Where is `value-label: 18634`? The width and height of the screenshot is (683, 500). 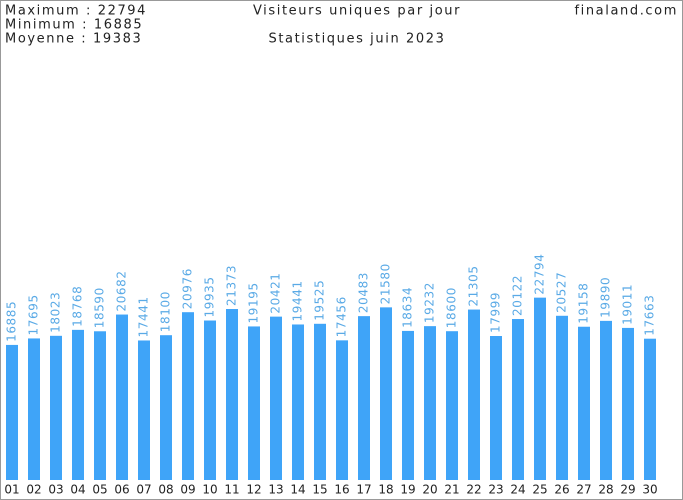 value-label: 18634 is located at coordinates (408, 307).